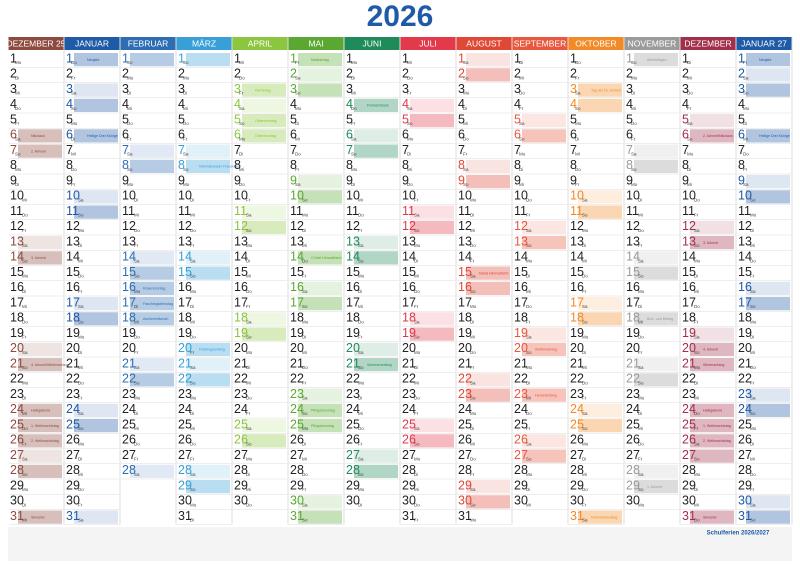 Image resolution: width=800 pixels, height=565 pixels. I want to click on day-number: 2, so click(13, 74).